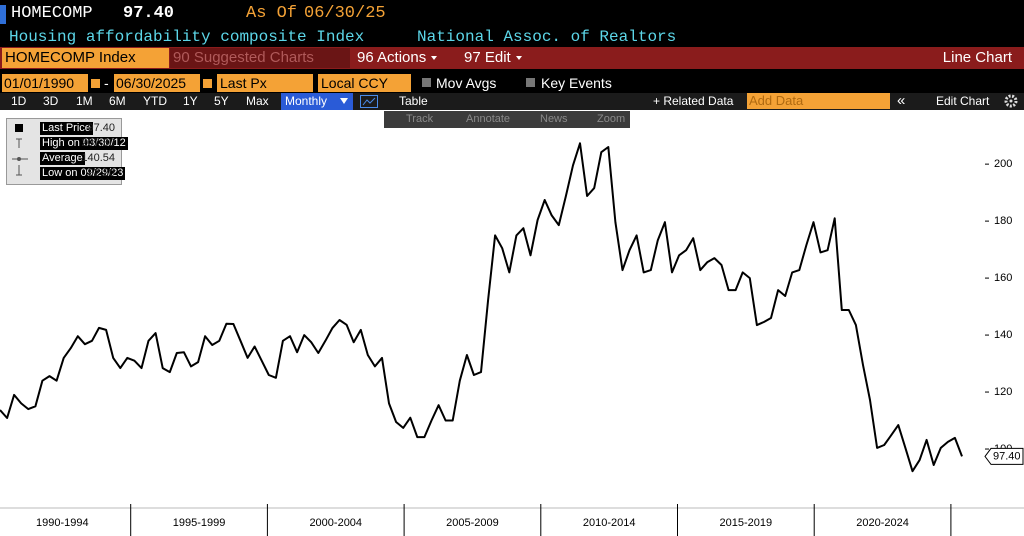 The image size is (1024, 536). What do you see at coordinates (101, 128) in the screenshot?
I see `legend-value: 97.40` at bounding box center [101, 128].